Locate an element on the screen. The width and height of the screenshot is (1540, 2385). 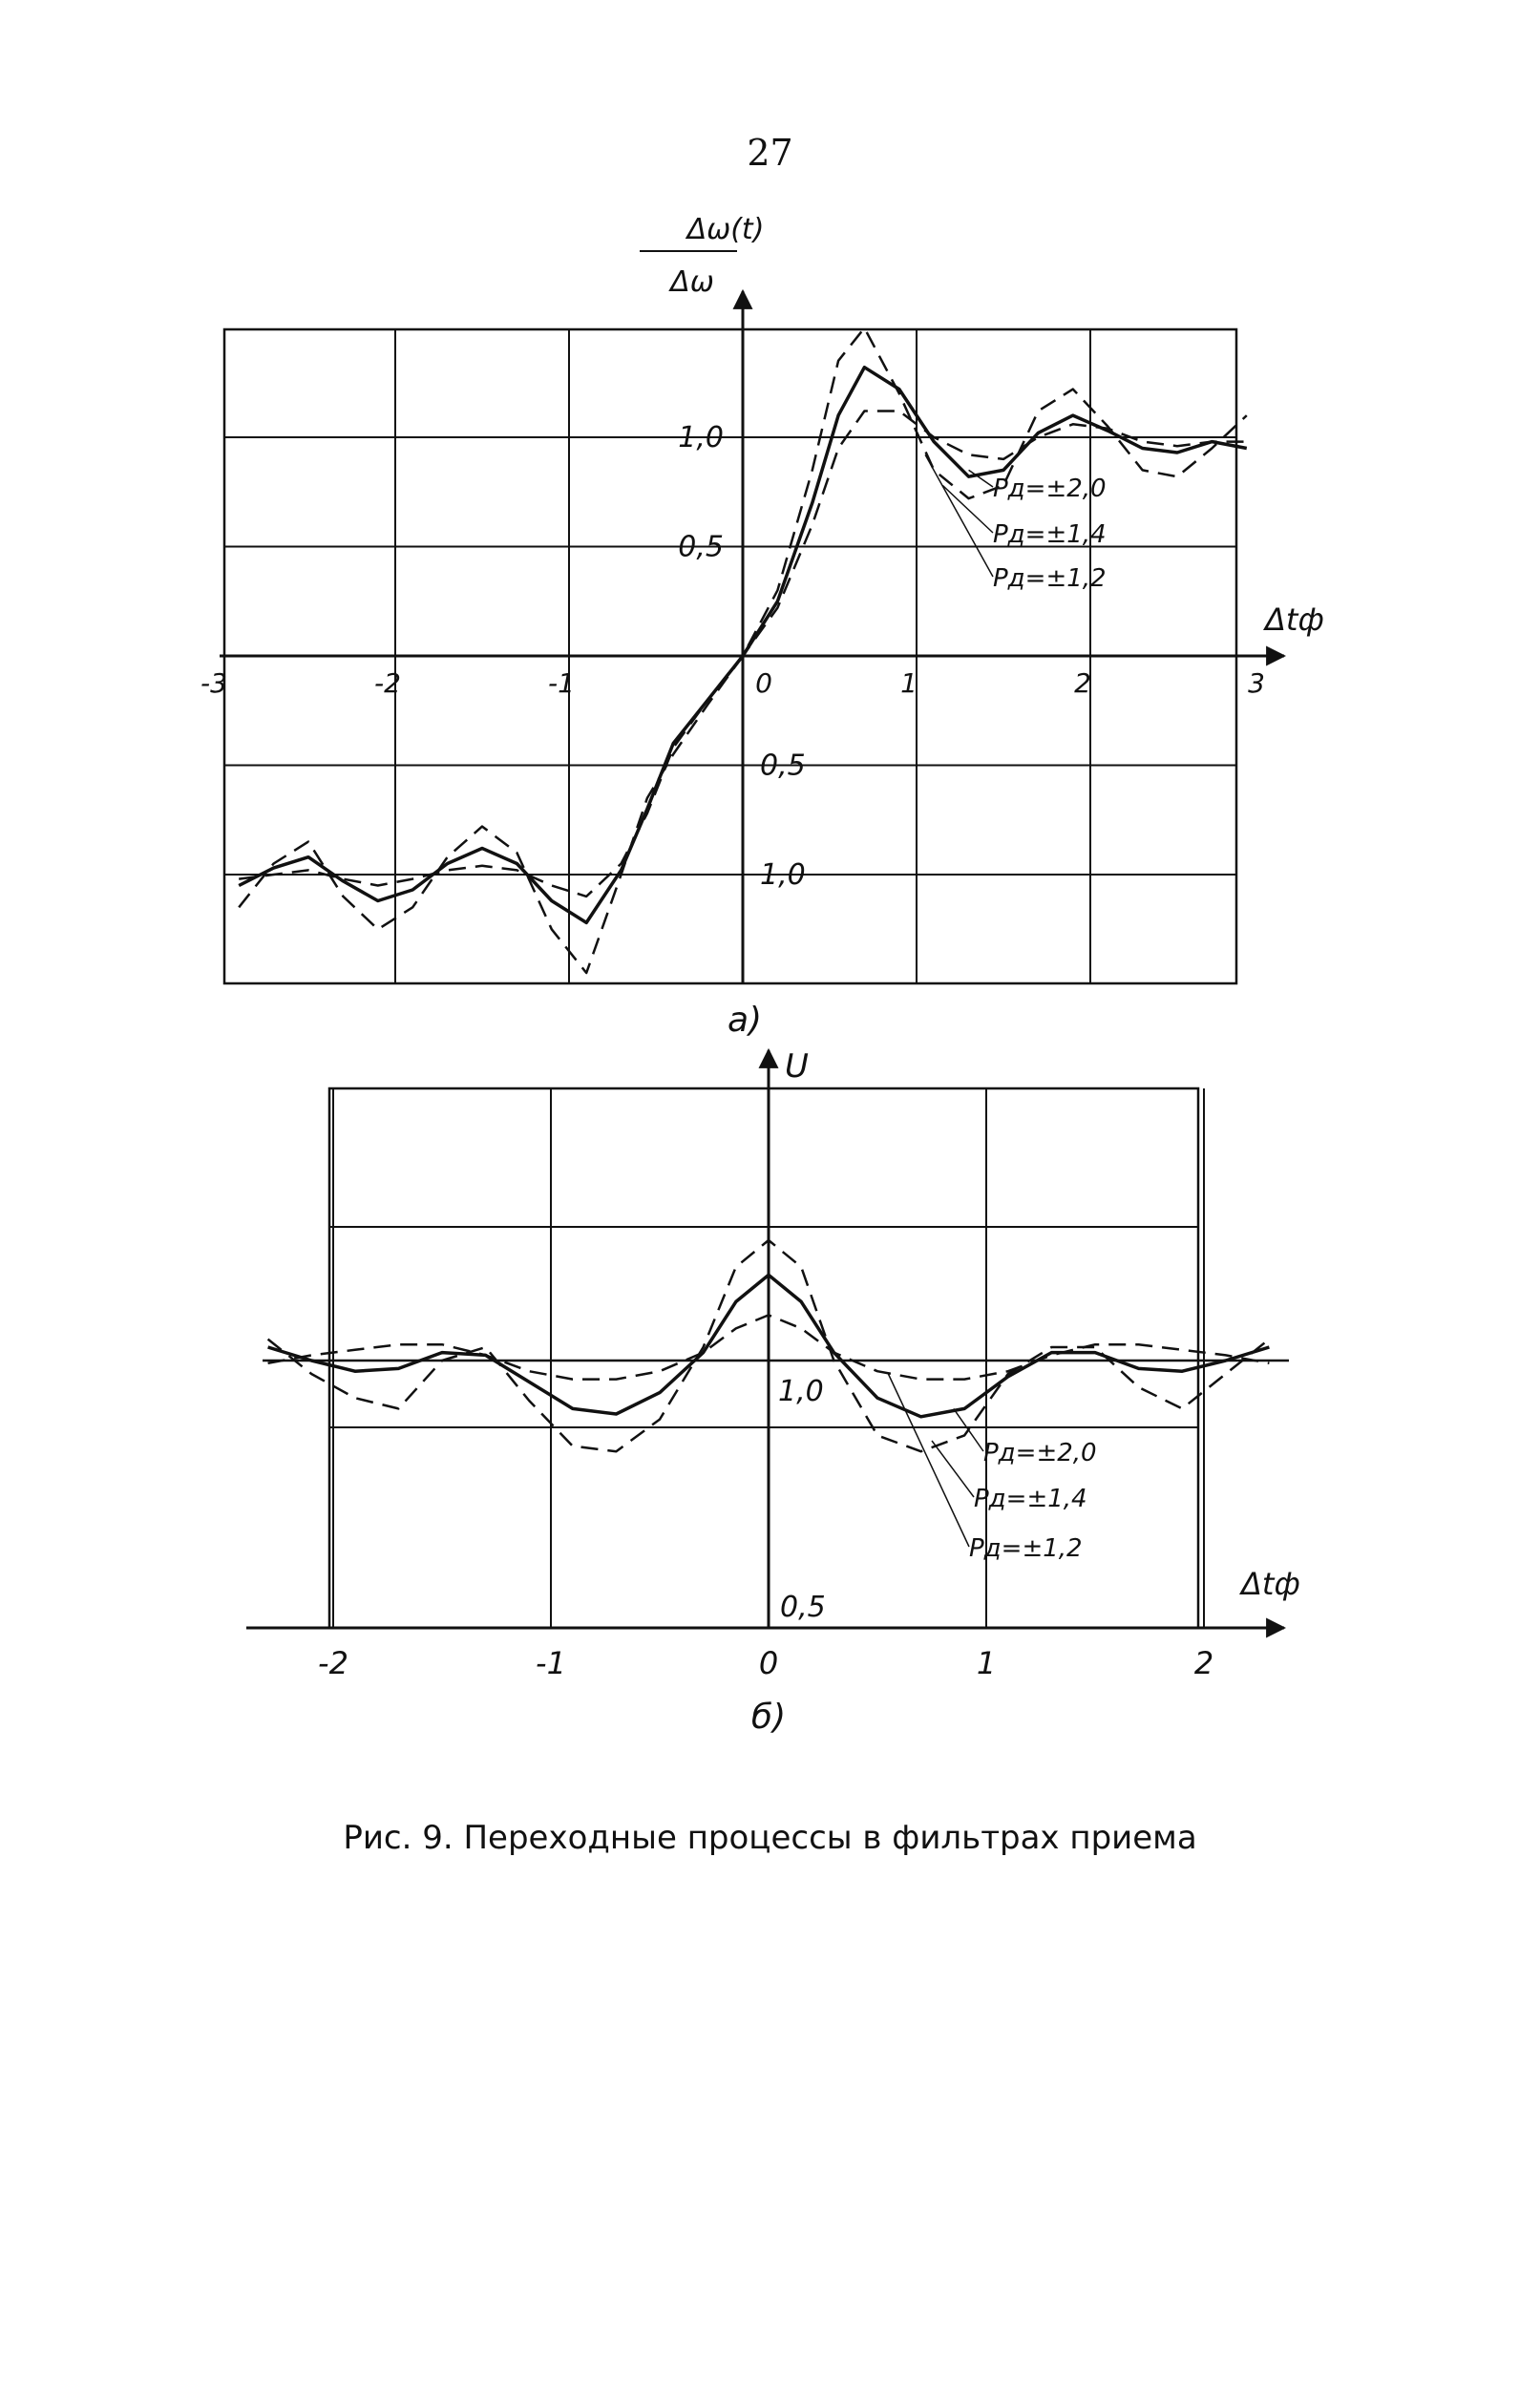
chart-b-ylabel: U is located at coordinates (797, 1066).